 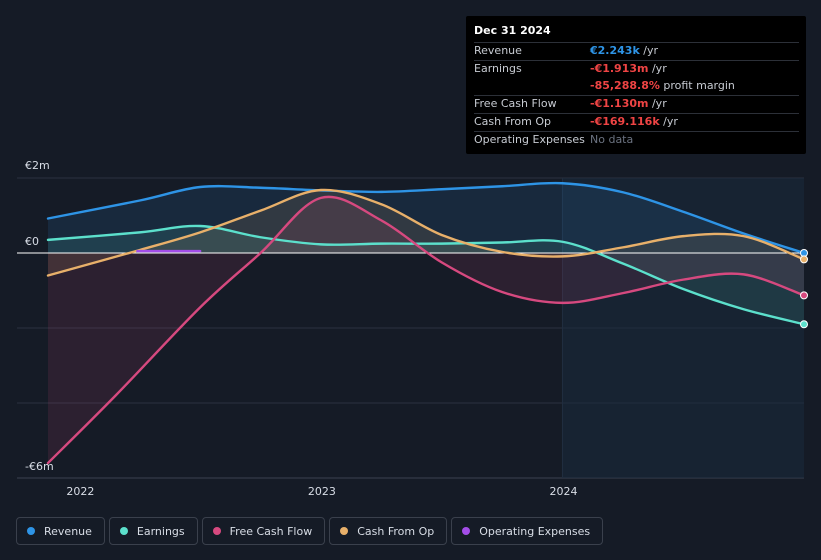 What do you see at coordinates (563, 491) in the screenshot?
I see `x-tick-label: 2024` at bounding box center [563, 491].